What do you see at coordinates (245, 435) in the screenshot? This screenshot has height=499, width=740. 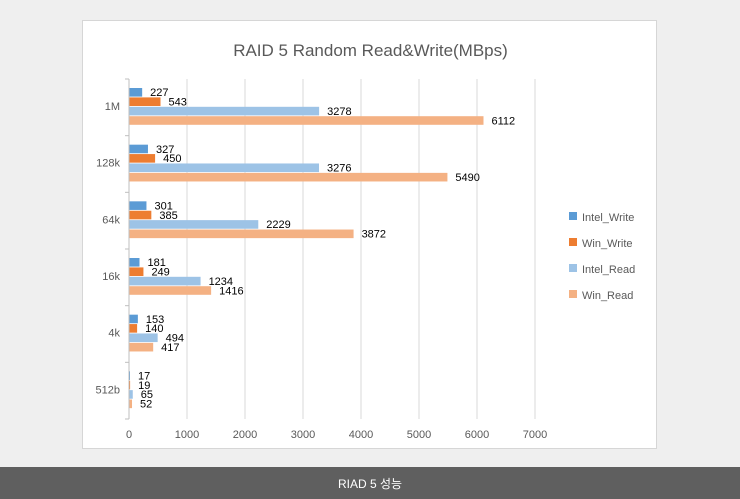 I see `x-tick-label: 2000` at bounding box center [245, 435].